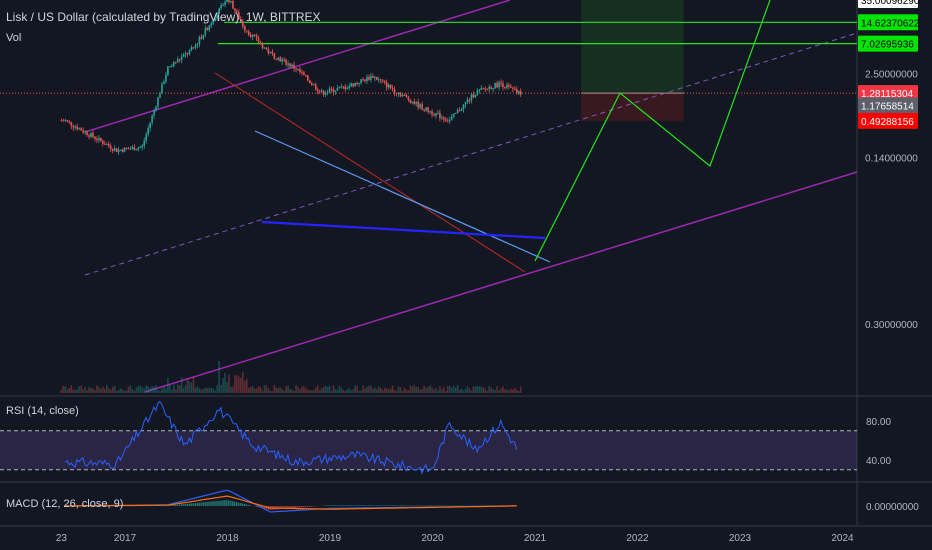  Describe the element at coordinates (887, 122) in the screenshot. I see `price-tag-label: 0.49288156` at that location.